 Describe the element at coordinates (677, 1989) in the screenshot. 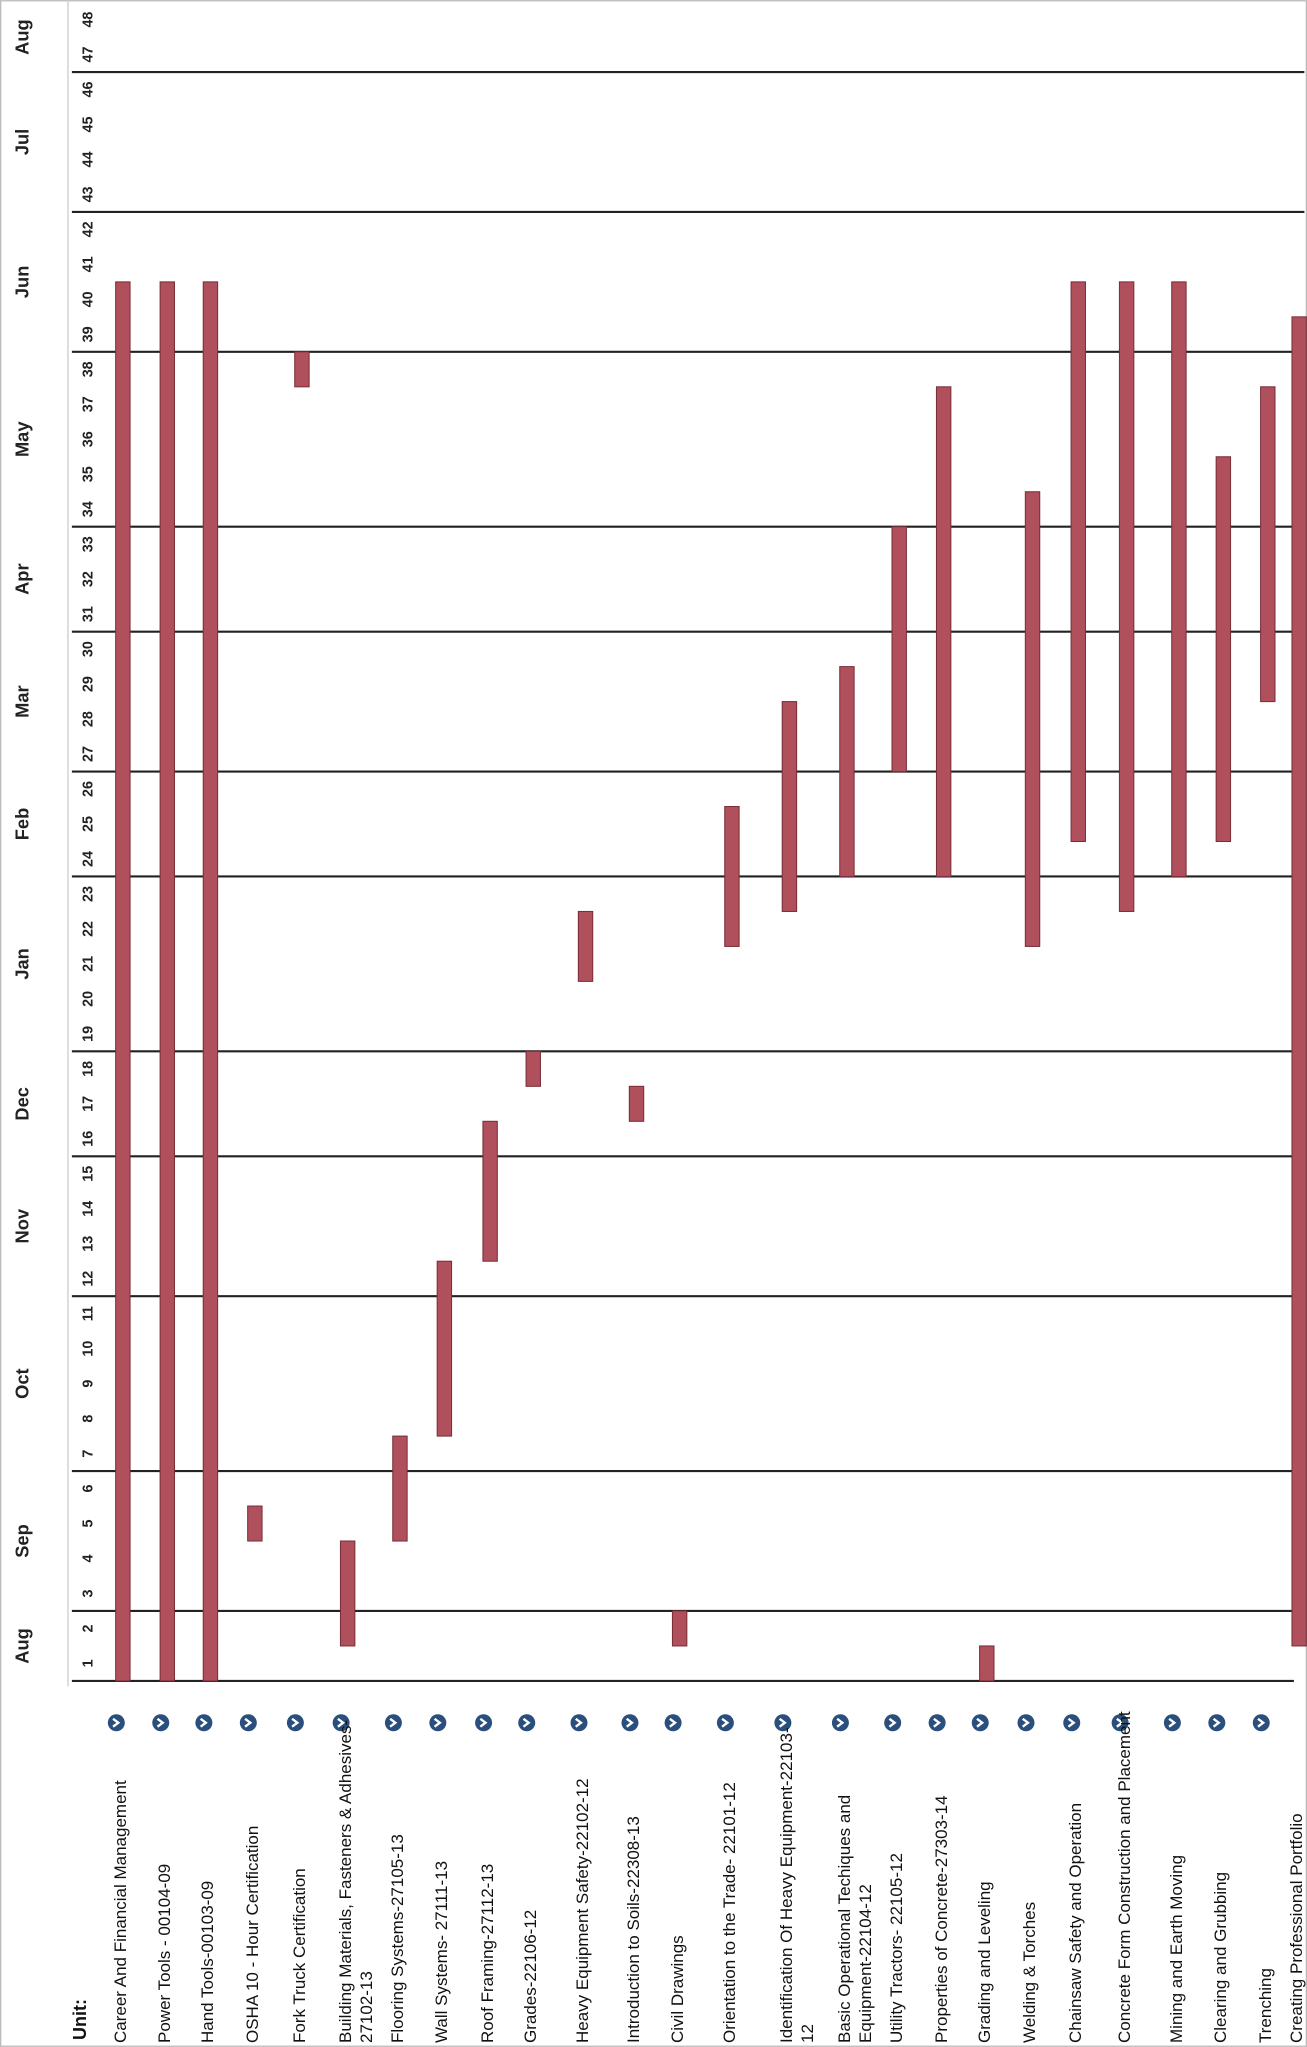

I see `unit-label: Civil Drawings` at that location.